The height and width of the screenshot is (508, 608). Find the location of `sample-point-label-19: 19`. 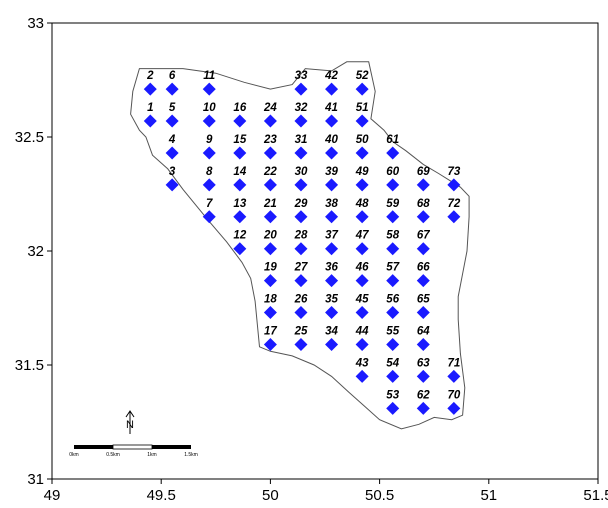

sample-point-label-19: 19 is located at coordinates (270, 268).